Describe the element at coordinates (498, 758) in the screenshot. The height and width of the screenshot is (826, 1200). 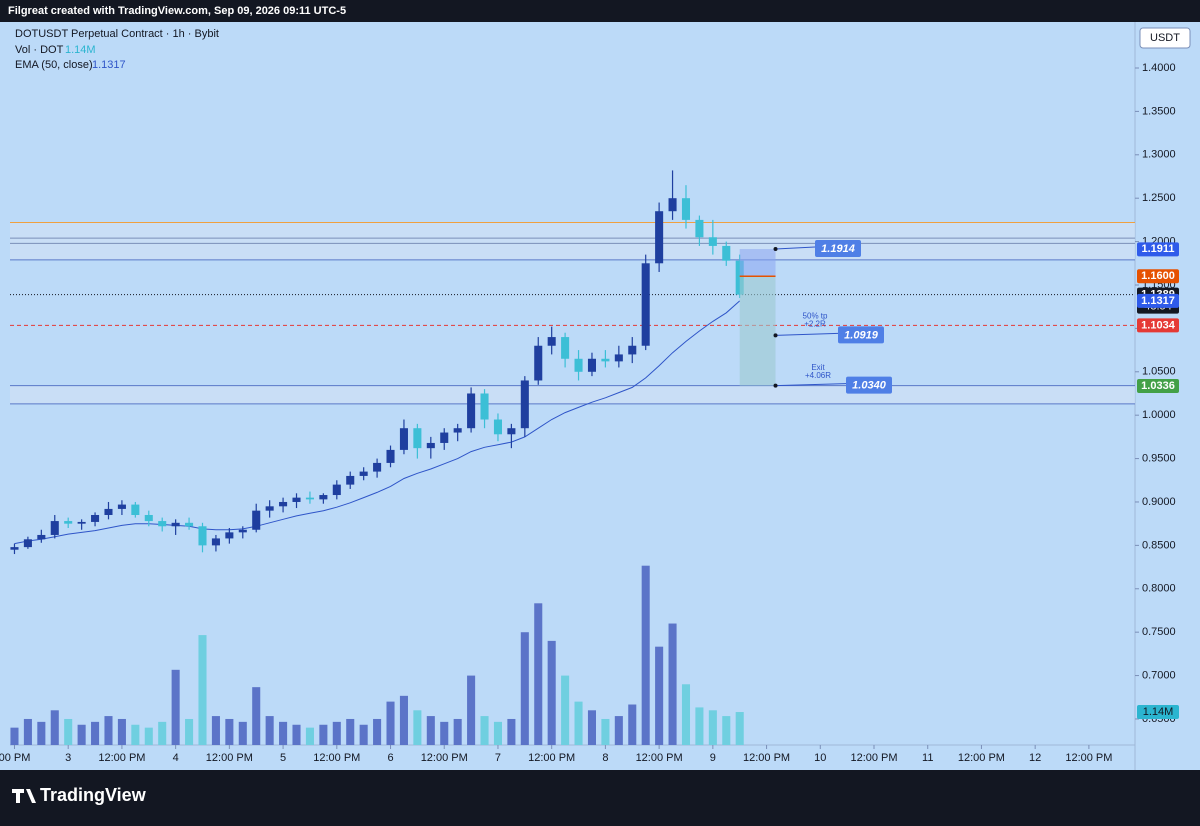
I see `x-tick-label: 7` at that location.